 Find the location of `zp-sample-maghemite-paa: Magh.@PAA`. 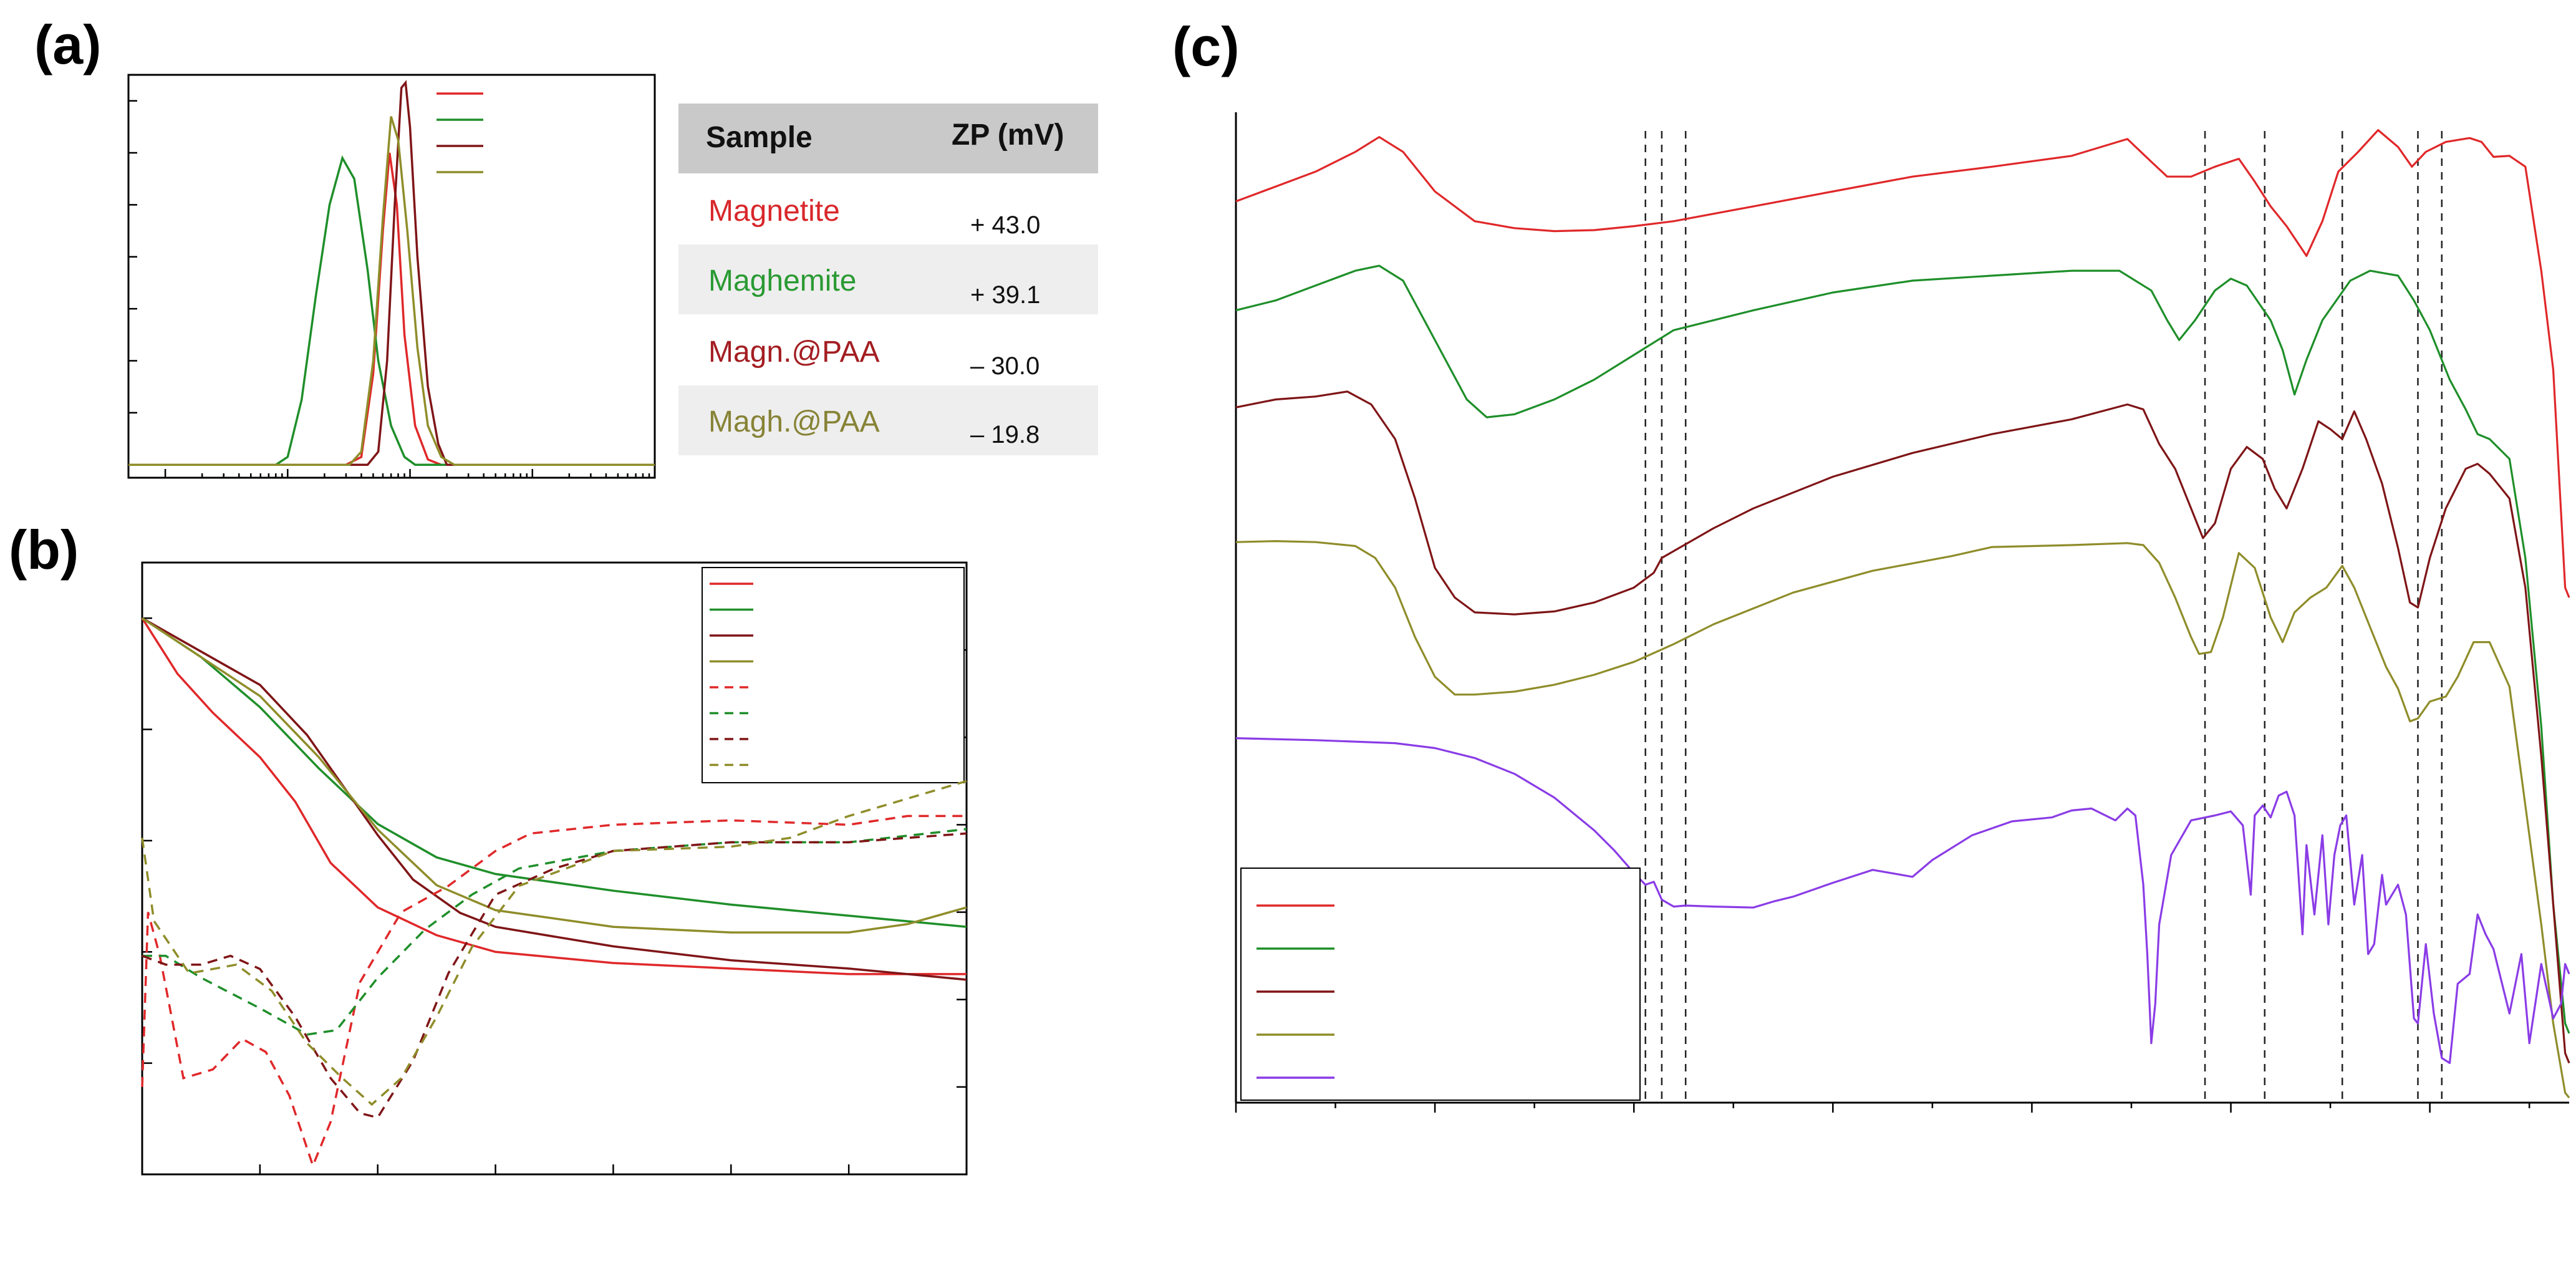

zp-sample-maghemite-paa: Magh.@PAA is located at coordinates (794, 421).